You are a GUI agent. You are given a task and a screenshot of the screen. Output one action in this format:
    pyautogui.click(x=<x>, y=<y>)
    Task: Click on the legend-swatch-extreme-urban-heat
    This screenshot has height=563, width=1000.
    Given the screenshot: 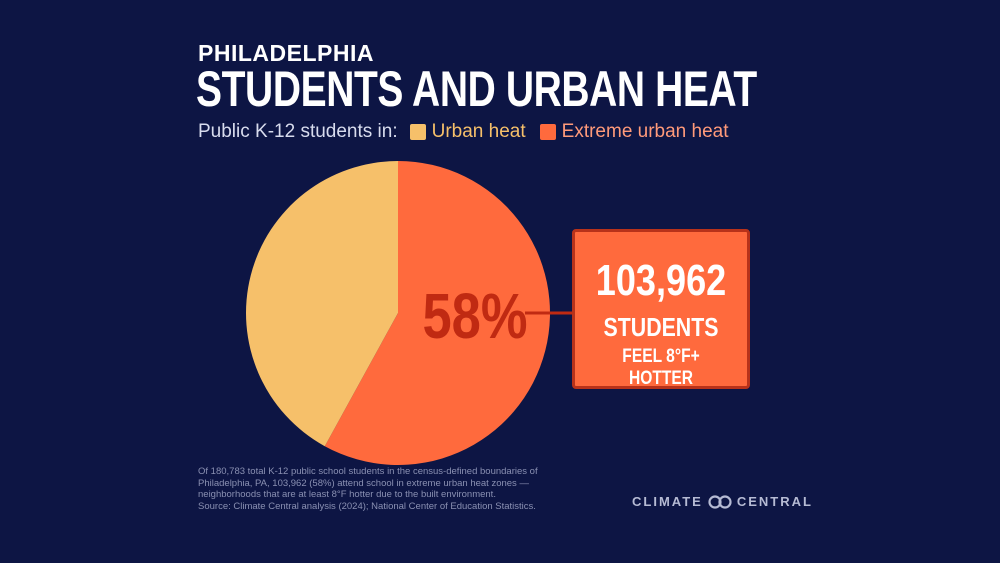 What is the action you would take?
    pyautogui.click(x=547, y=132)
    